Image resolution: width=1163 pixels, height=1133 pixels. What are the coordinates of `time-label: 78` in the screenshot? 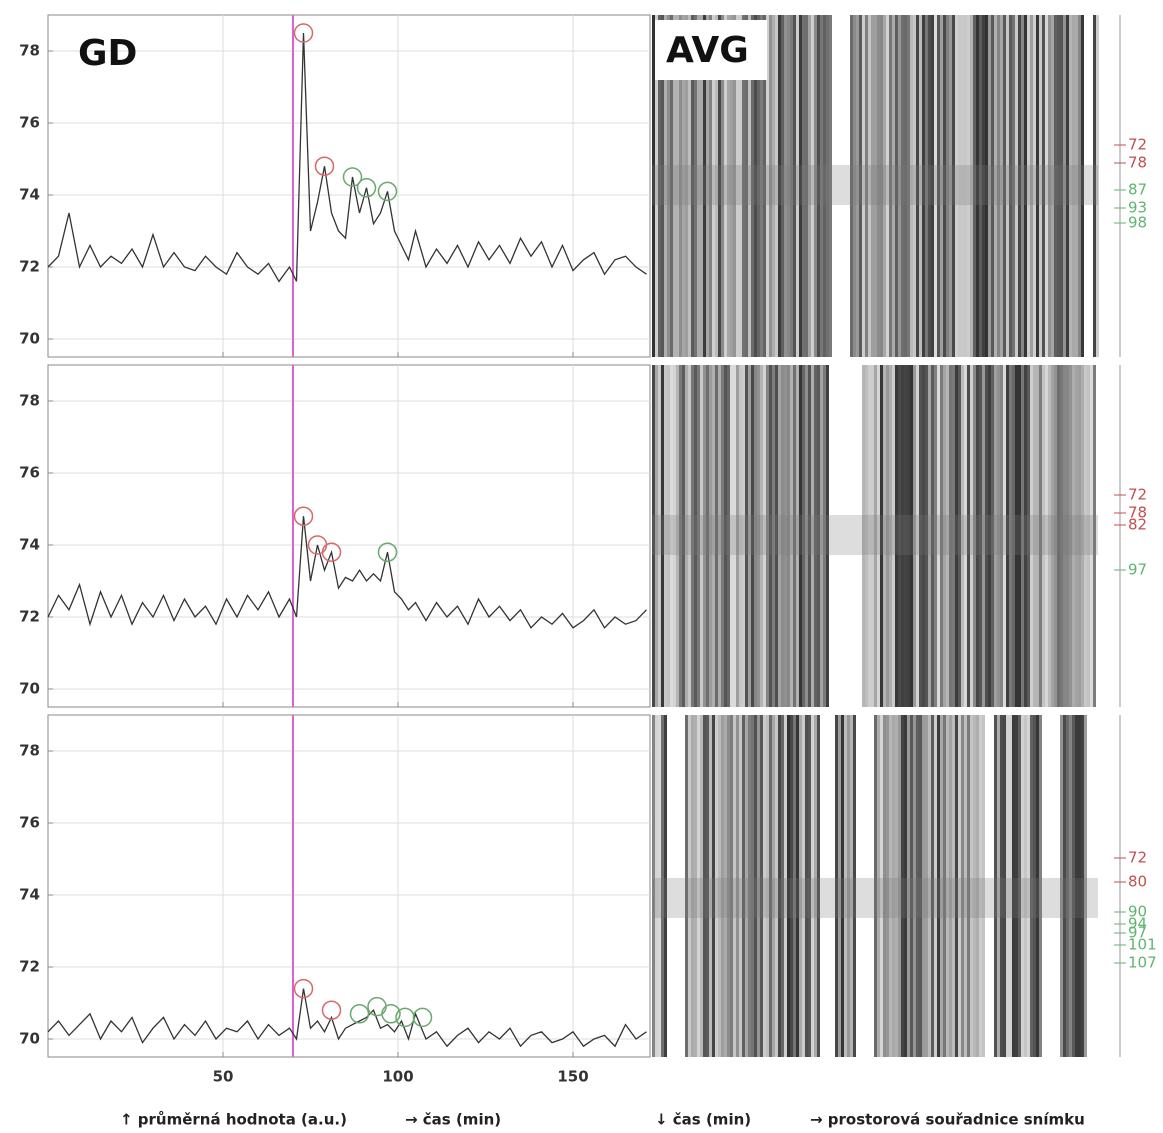 It's located at (1137, 163).